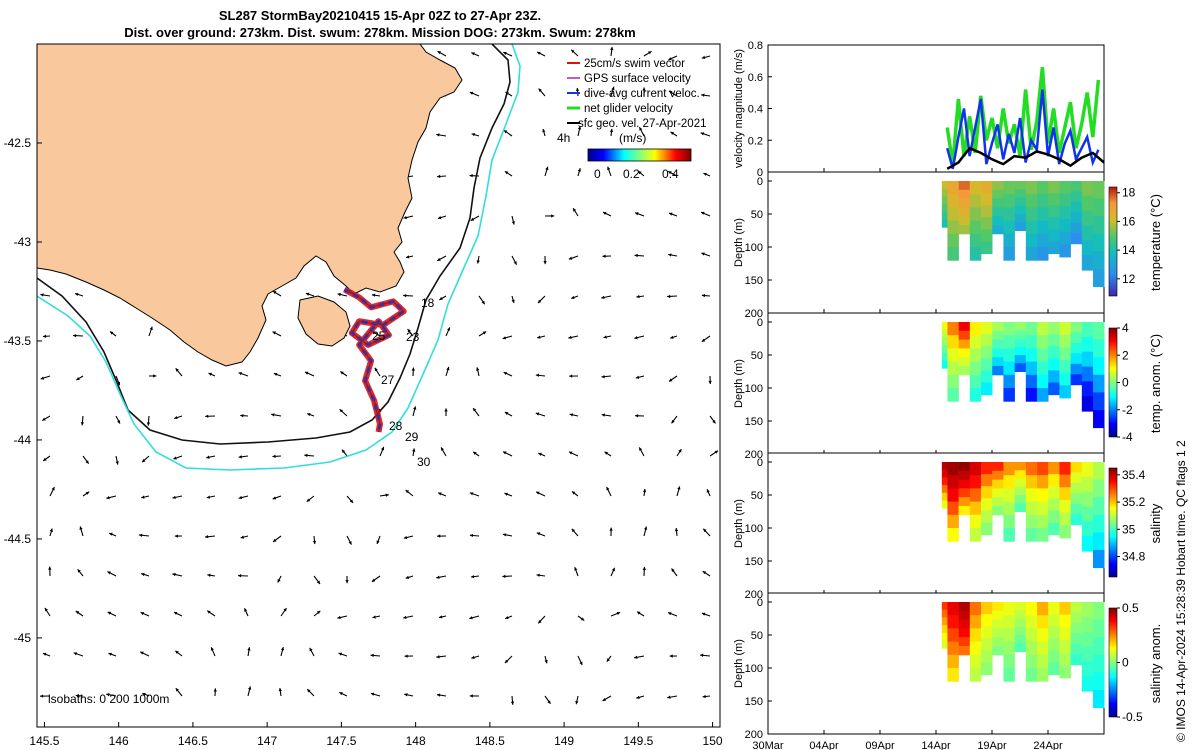 This screenshot has width=1200, height=750. What do you see at coordinates (376, 735) in the screenshot?
I see `map-x-axis: 145.5 146 146.5 147 147.5 148 148.5 149 149.5 150` at bounding box center [376, 735].